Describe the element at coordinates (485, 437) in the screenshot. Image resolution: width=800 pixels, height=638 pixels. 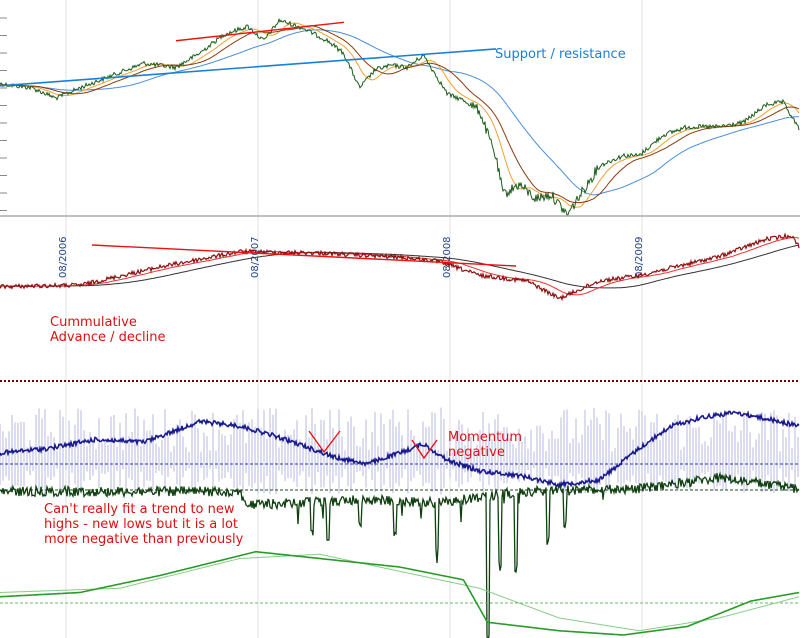
I see `momentum-label-1: Momentum` at that location.